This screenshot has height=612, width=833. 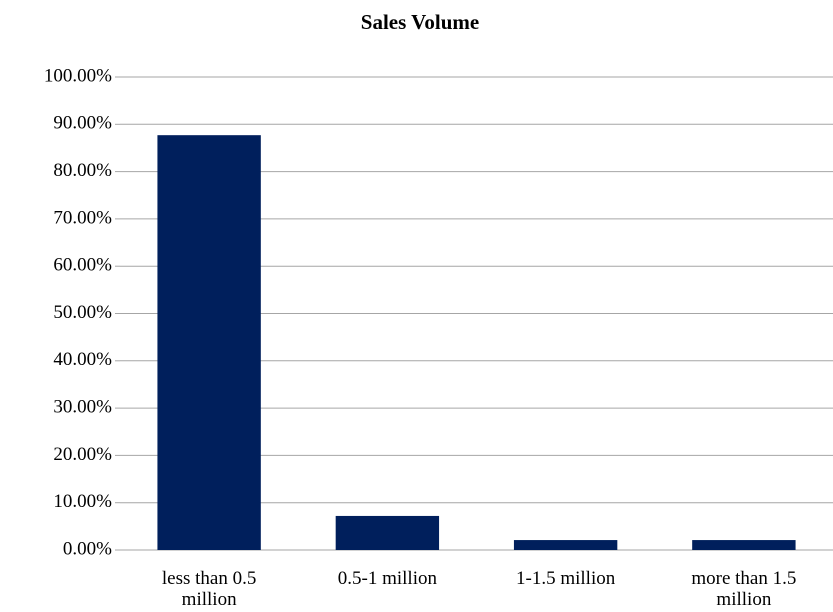 I want to click on y-tick-label: 0.00%, so click(x=87, y=548).